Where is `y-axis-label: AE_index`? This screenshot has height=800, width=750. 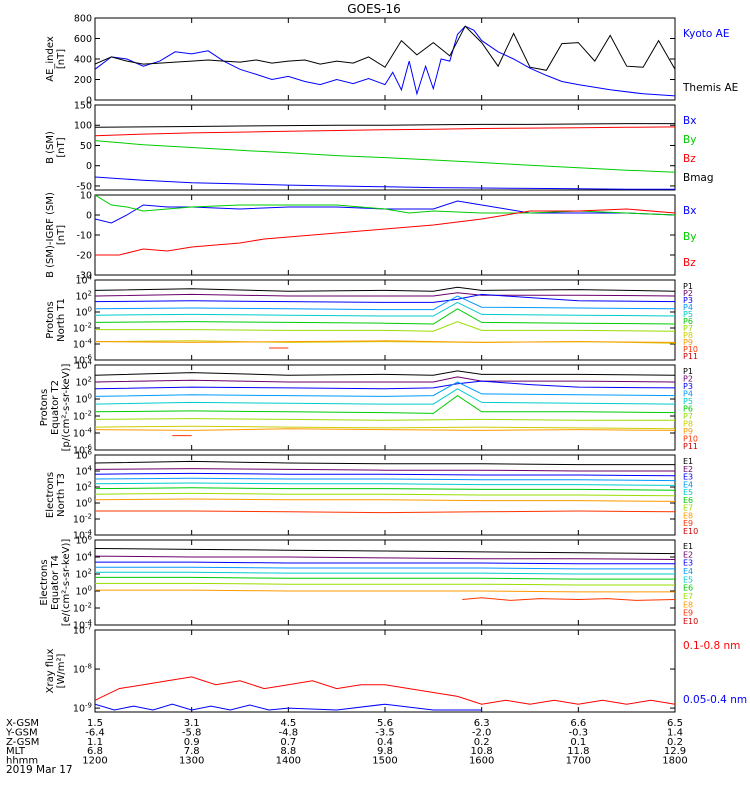 y-axis-label: AE_index is located at coordinates (50, 59).